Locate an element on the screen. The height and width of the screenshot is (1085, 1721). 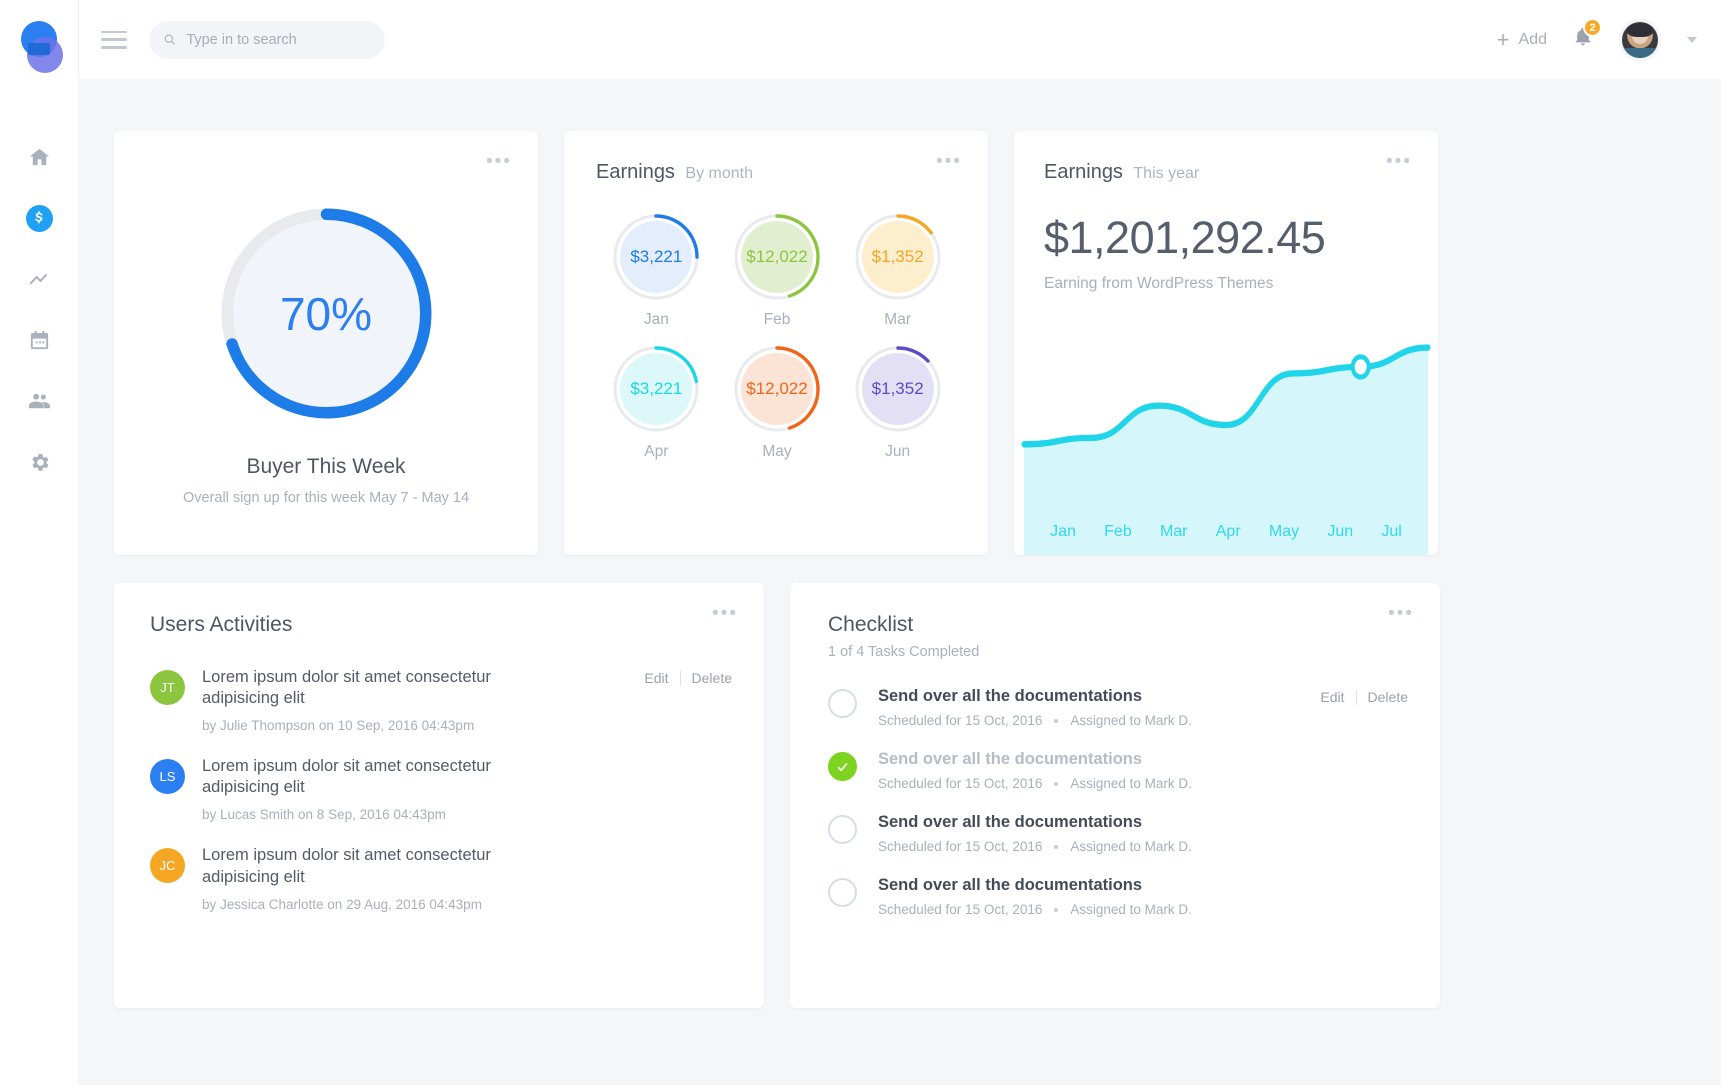
add-button-label: Add is located at coordinates (1532, 39).